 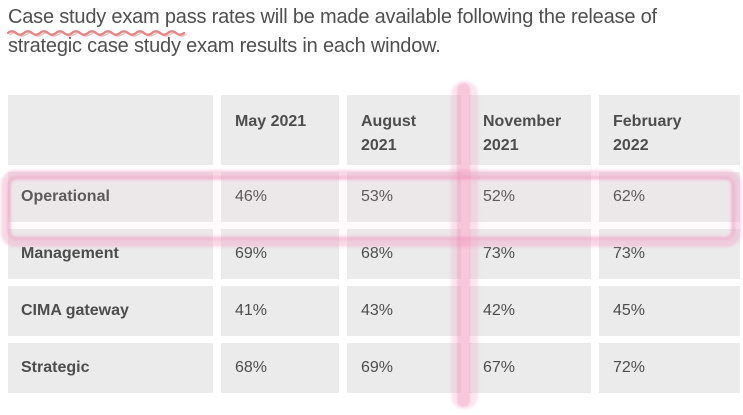 What do you see at coordinates (280, 197) in the screenshot?
I see `cell-operational-may: 46%` at bounding box center [280, 197].